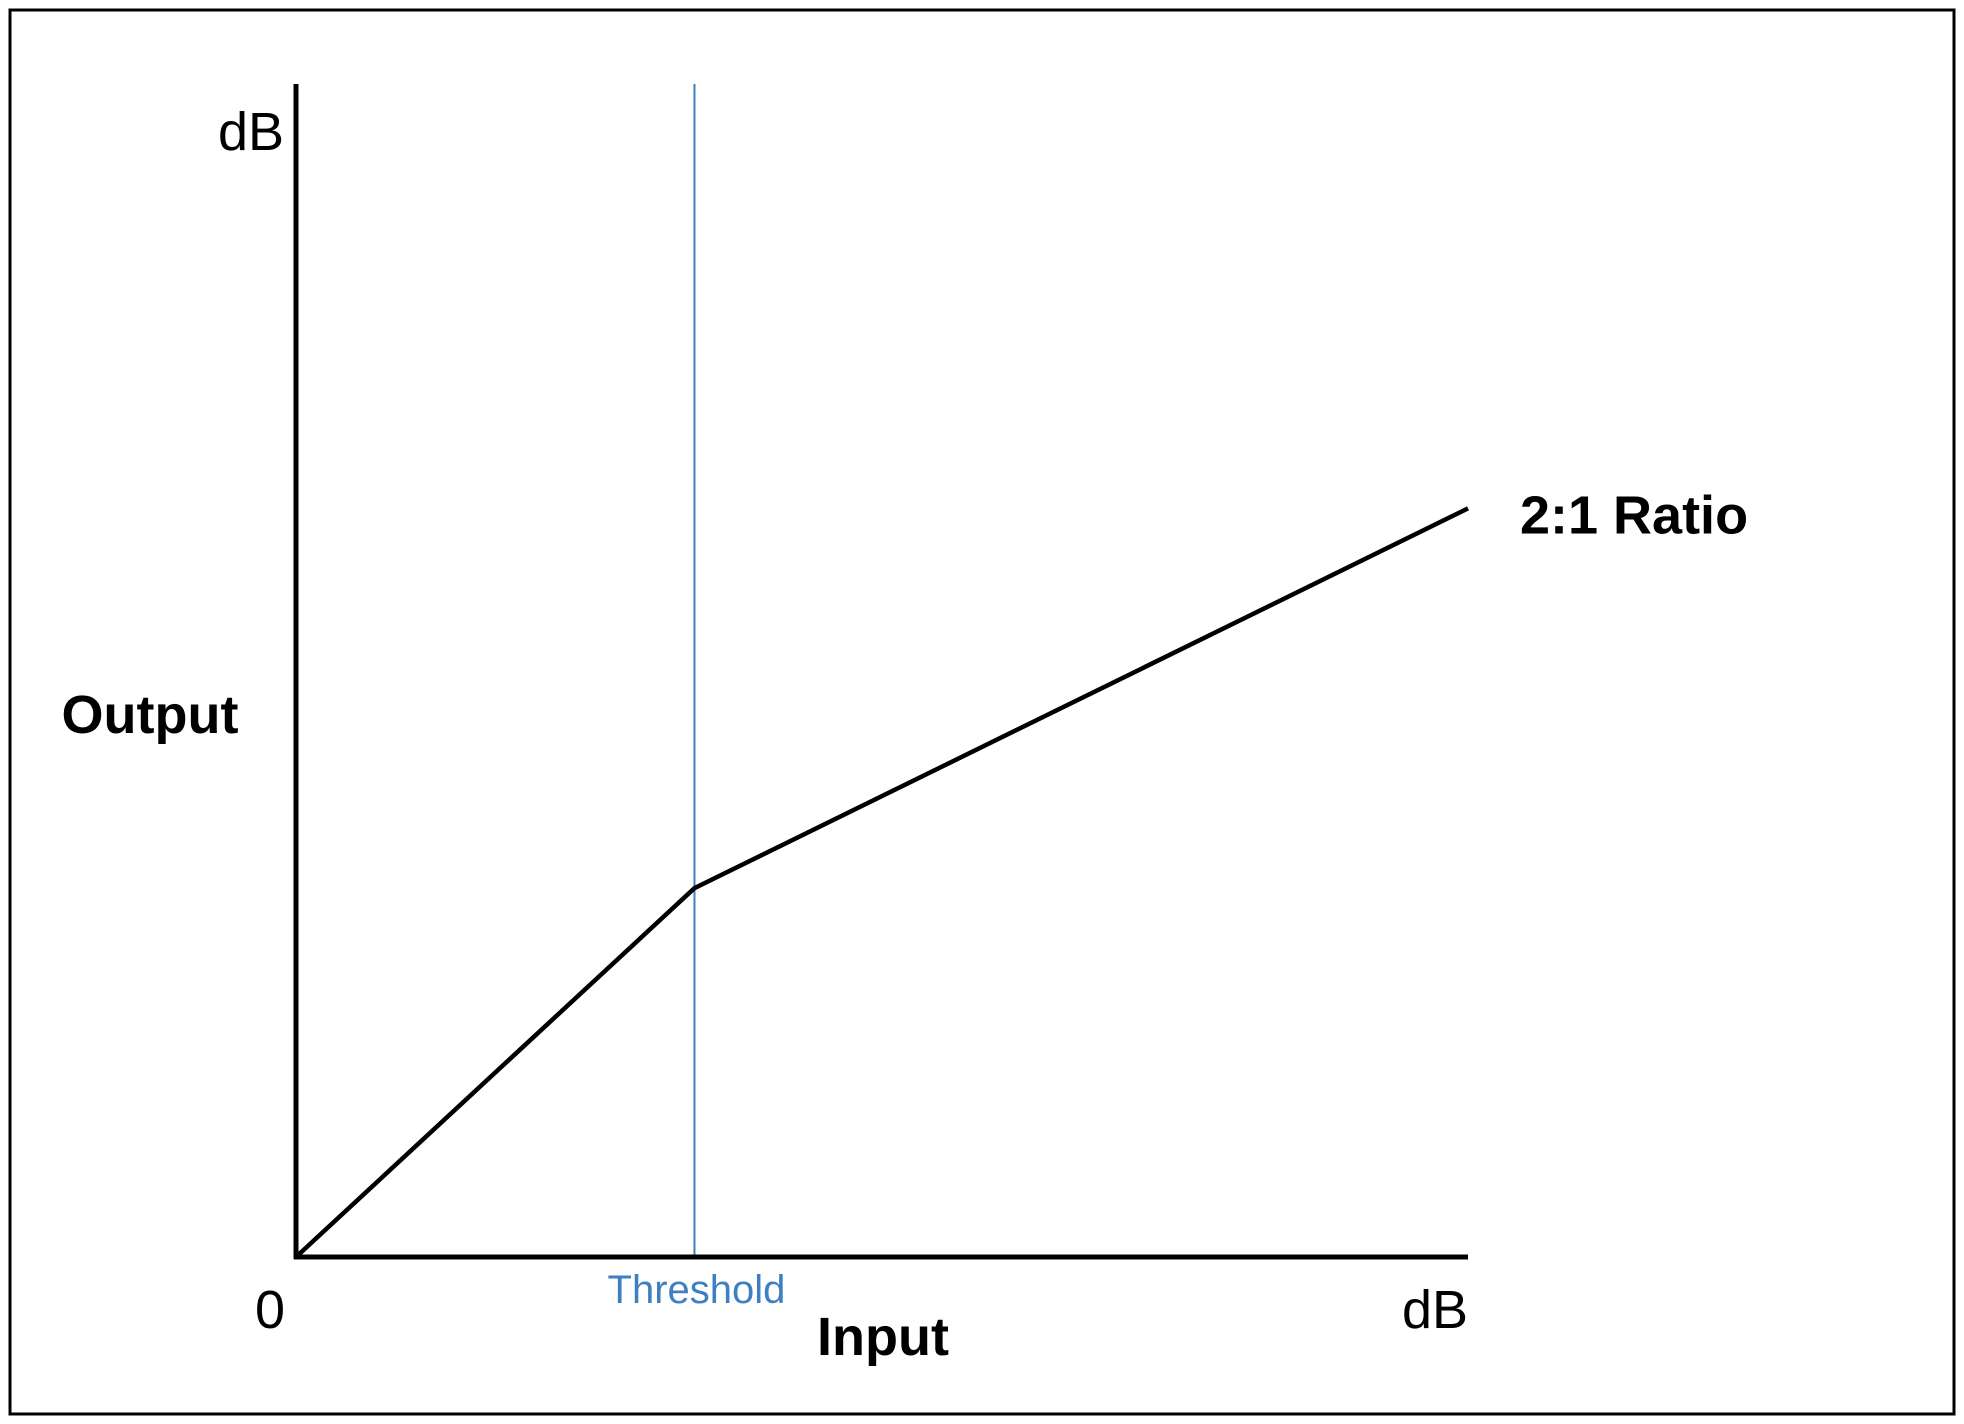 This screenshot has height=1424, width=1964. I want to click on y-axis-unit-label: dB, so click(251, 132).